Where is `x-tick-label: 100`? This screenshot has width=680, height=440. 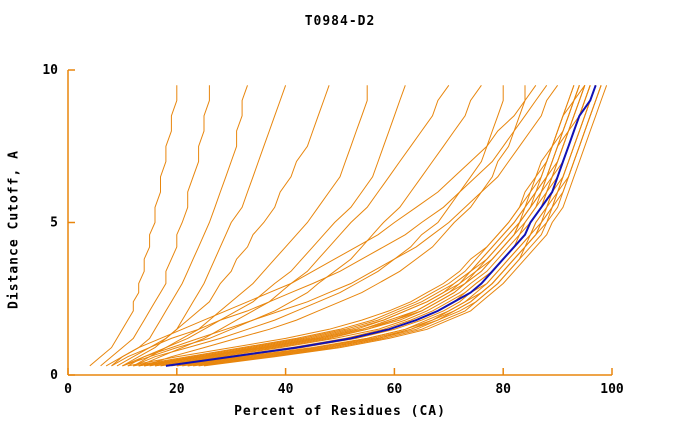 x-tick-label: 100 is located at coordinates (612, 389).